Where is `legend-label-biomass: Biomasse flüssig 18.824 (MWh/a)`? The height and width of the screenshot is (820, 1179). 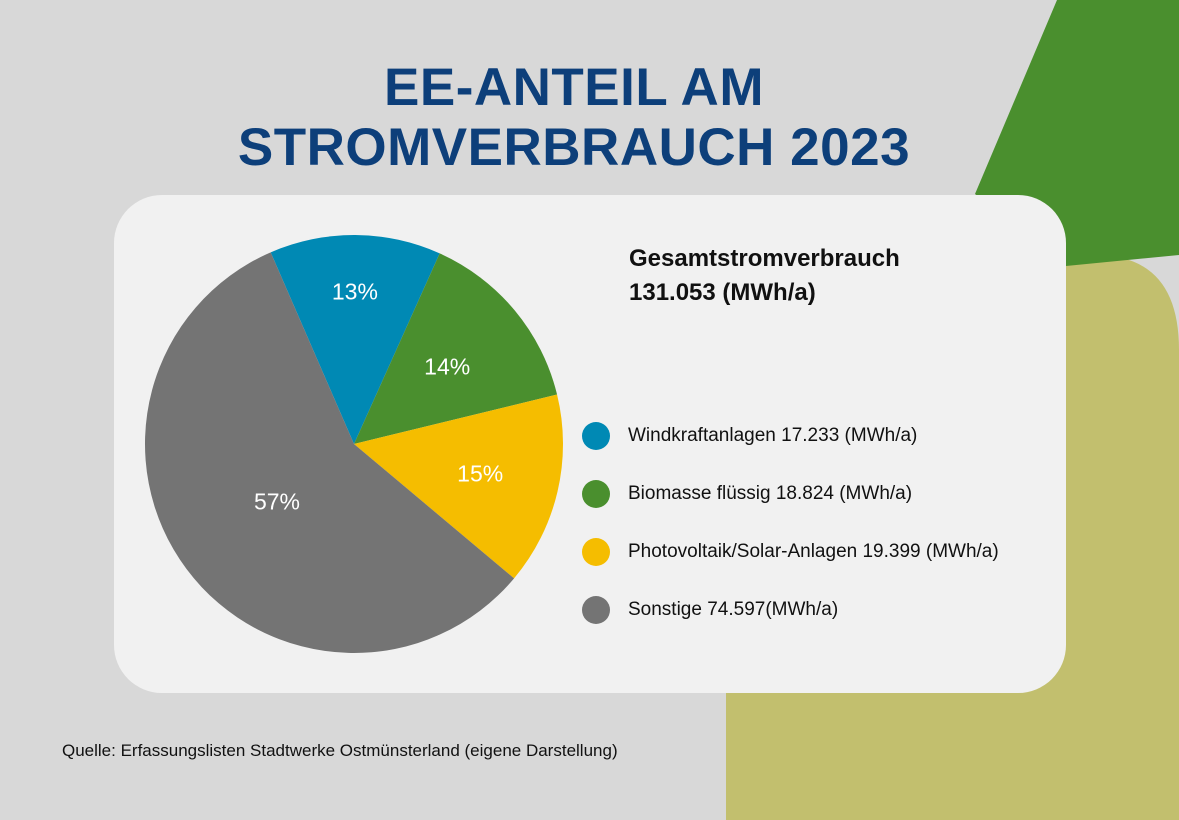 legend-label-biomass: Biomasse flüssig 18.824 (MWh/a) is located at coordinates (770, 493).